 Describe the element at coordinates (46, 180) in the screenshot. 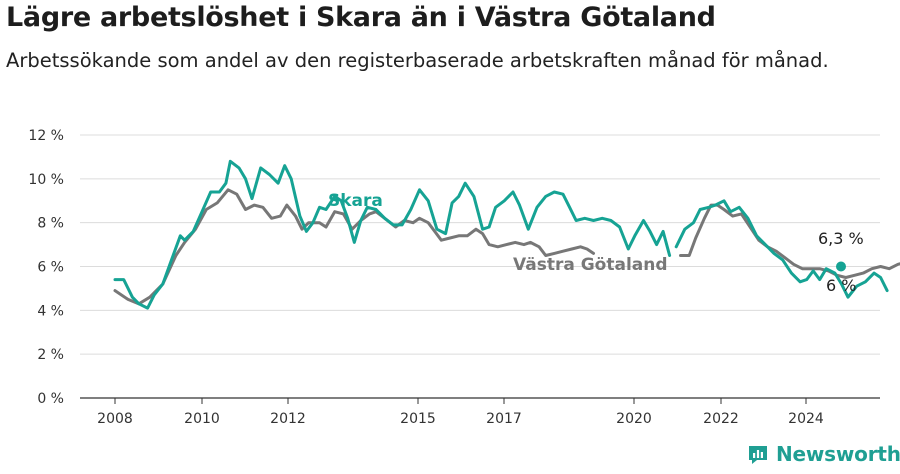

I see `y-tick-label: 10 %` at that location.